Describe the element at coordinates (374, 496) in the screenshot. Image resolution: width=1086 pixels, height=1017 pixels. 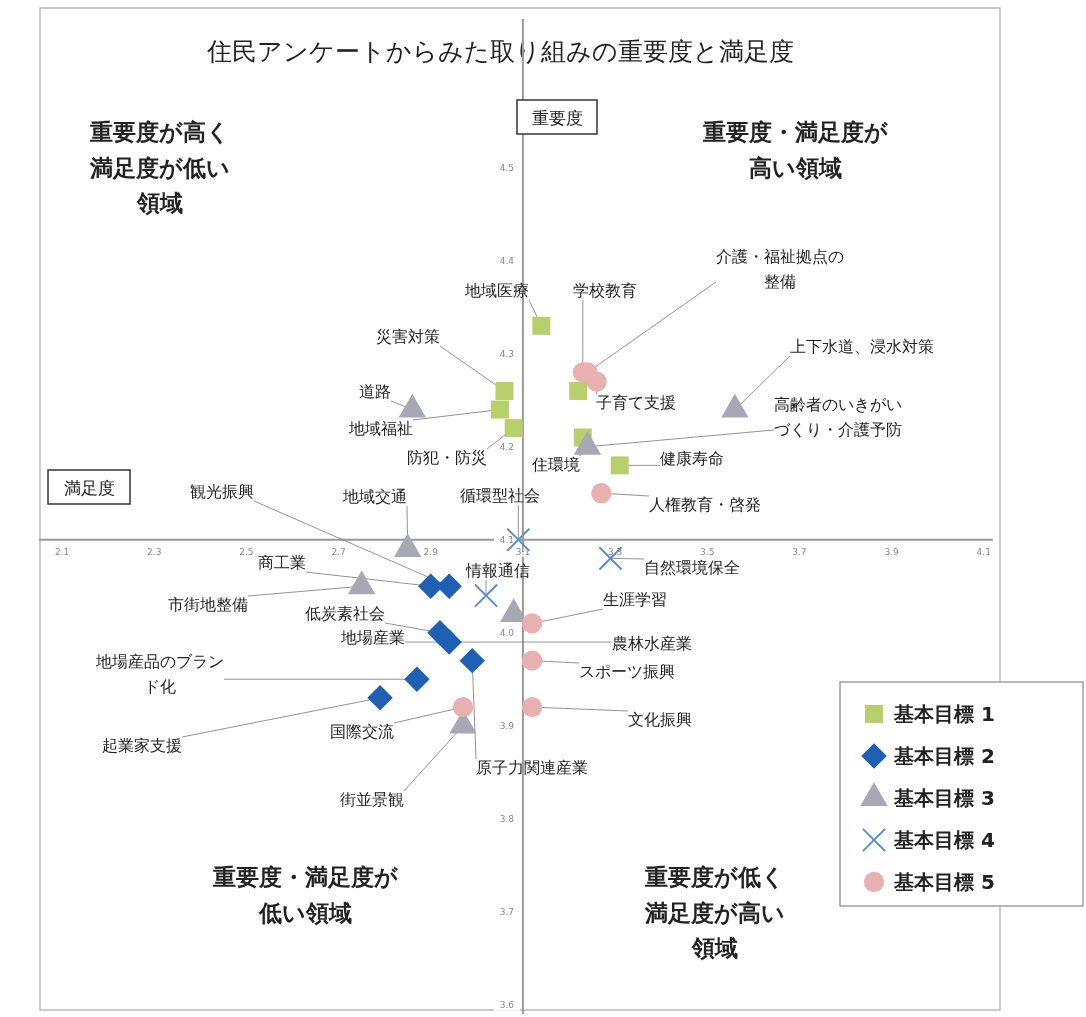
I see `annotation: 地域交通` at that location.